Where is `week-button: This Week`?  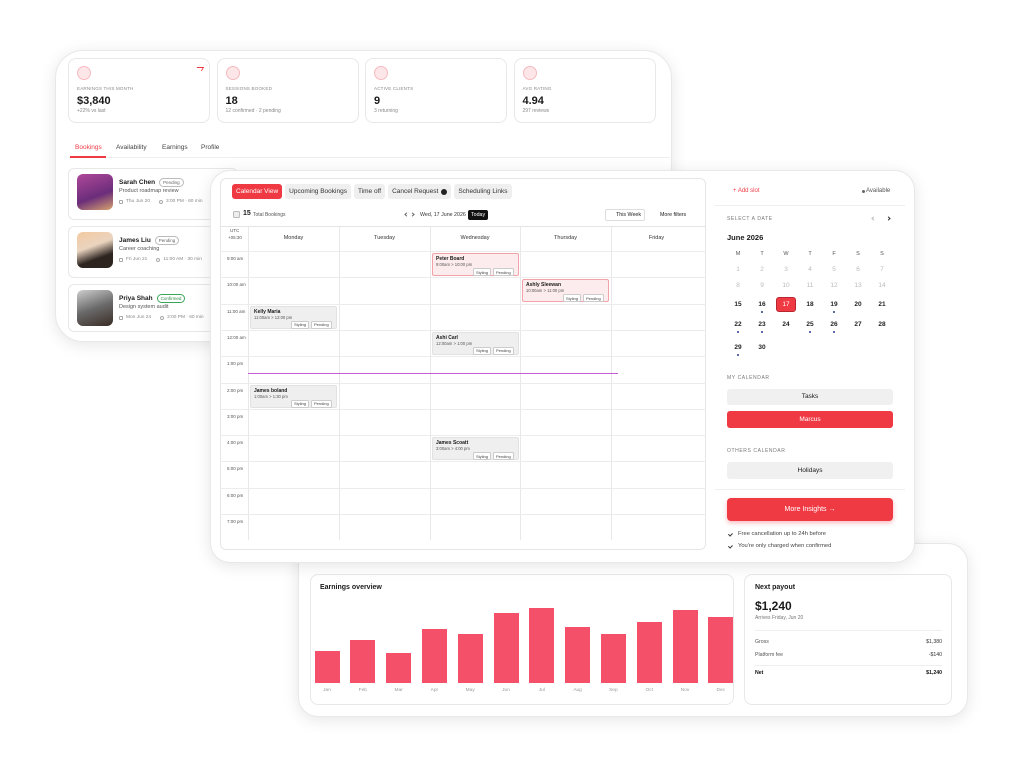
week-button: This Week is located at coordinates (625, 215).